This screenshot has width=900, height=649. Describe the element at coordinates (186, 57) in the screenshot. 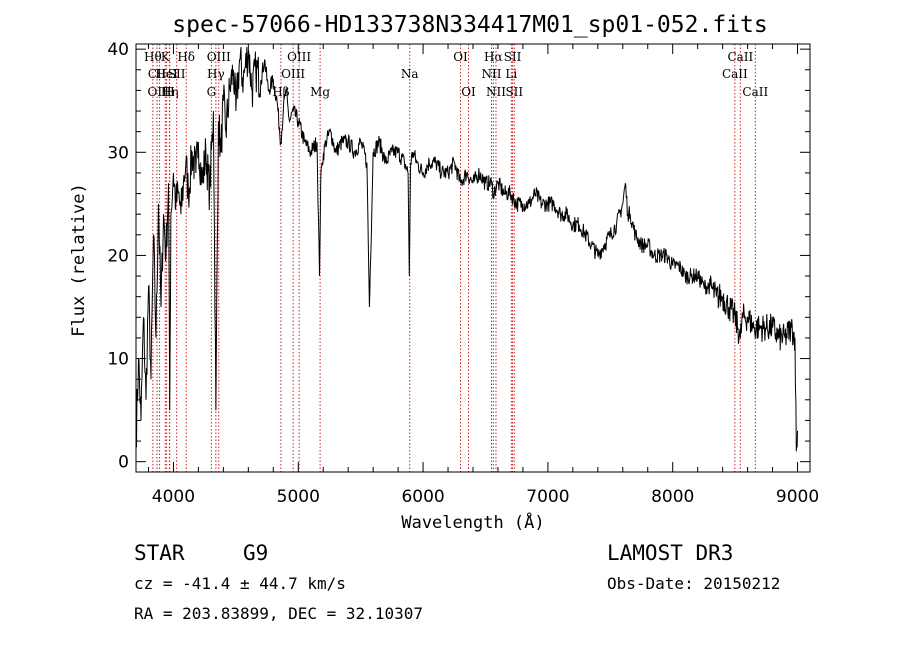

I see `line-label-8: Hδ` at that location.